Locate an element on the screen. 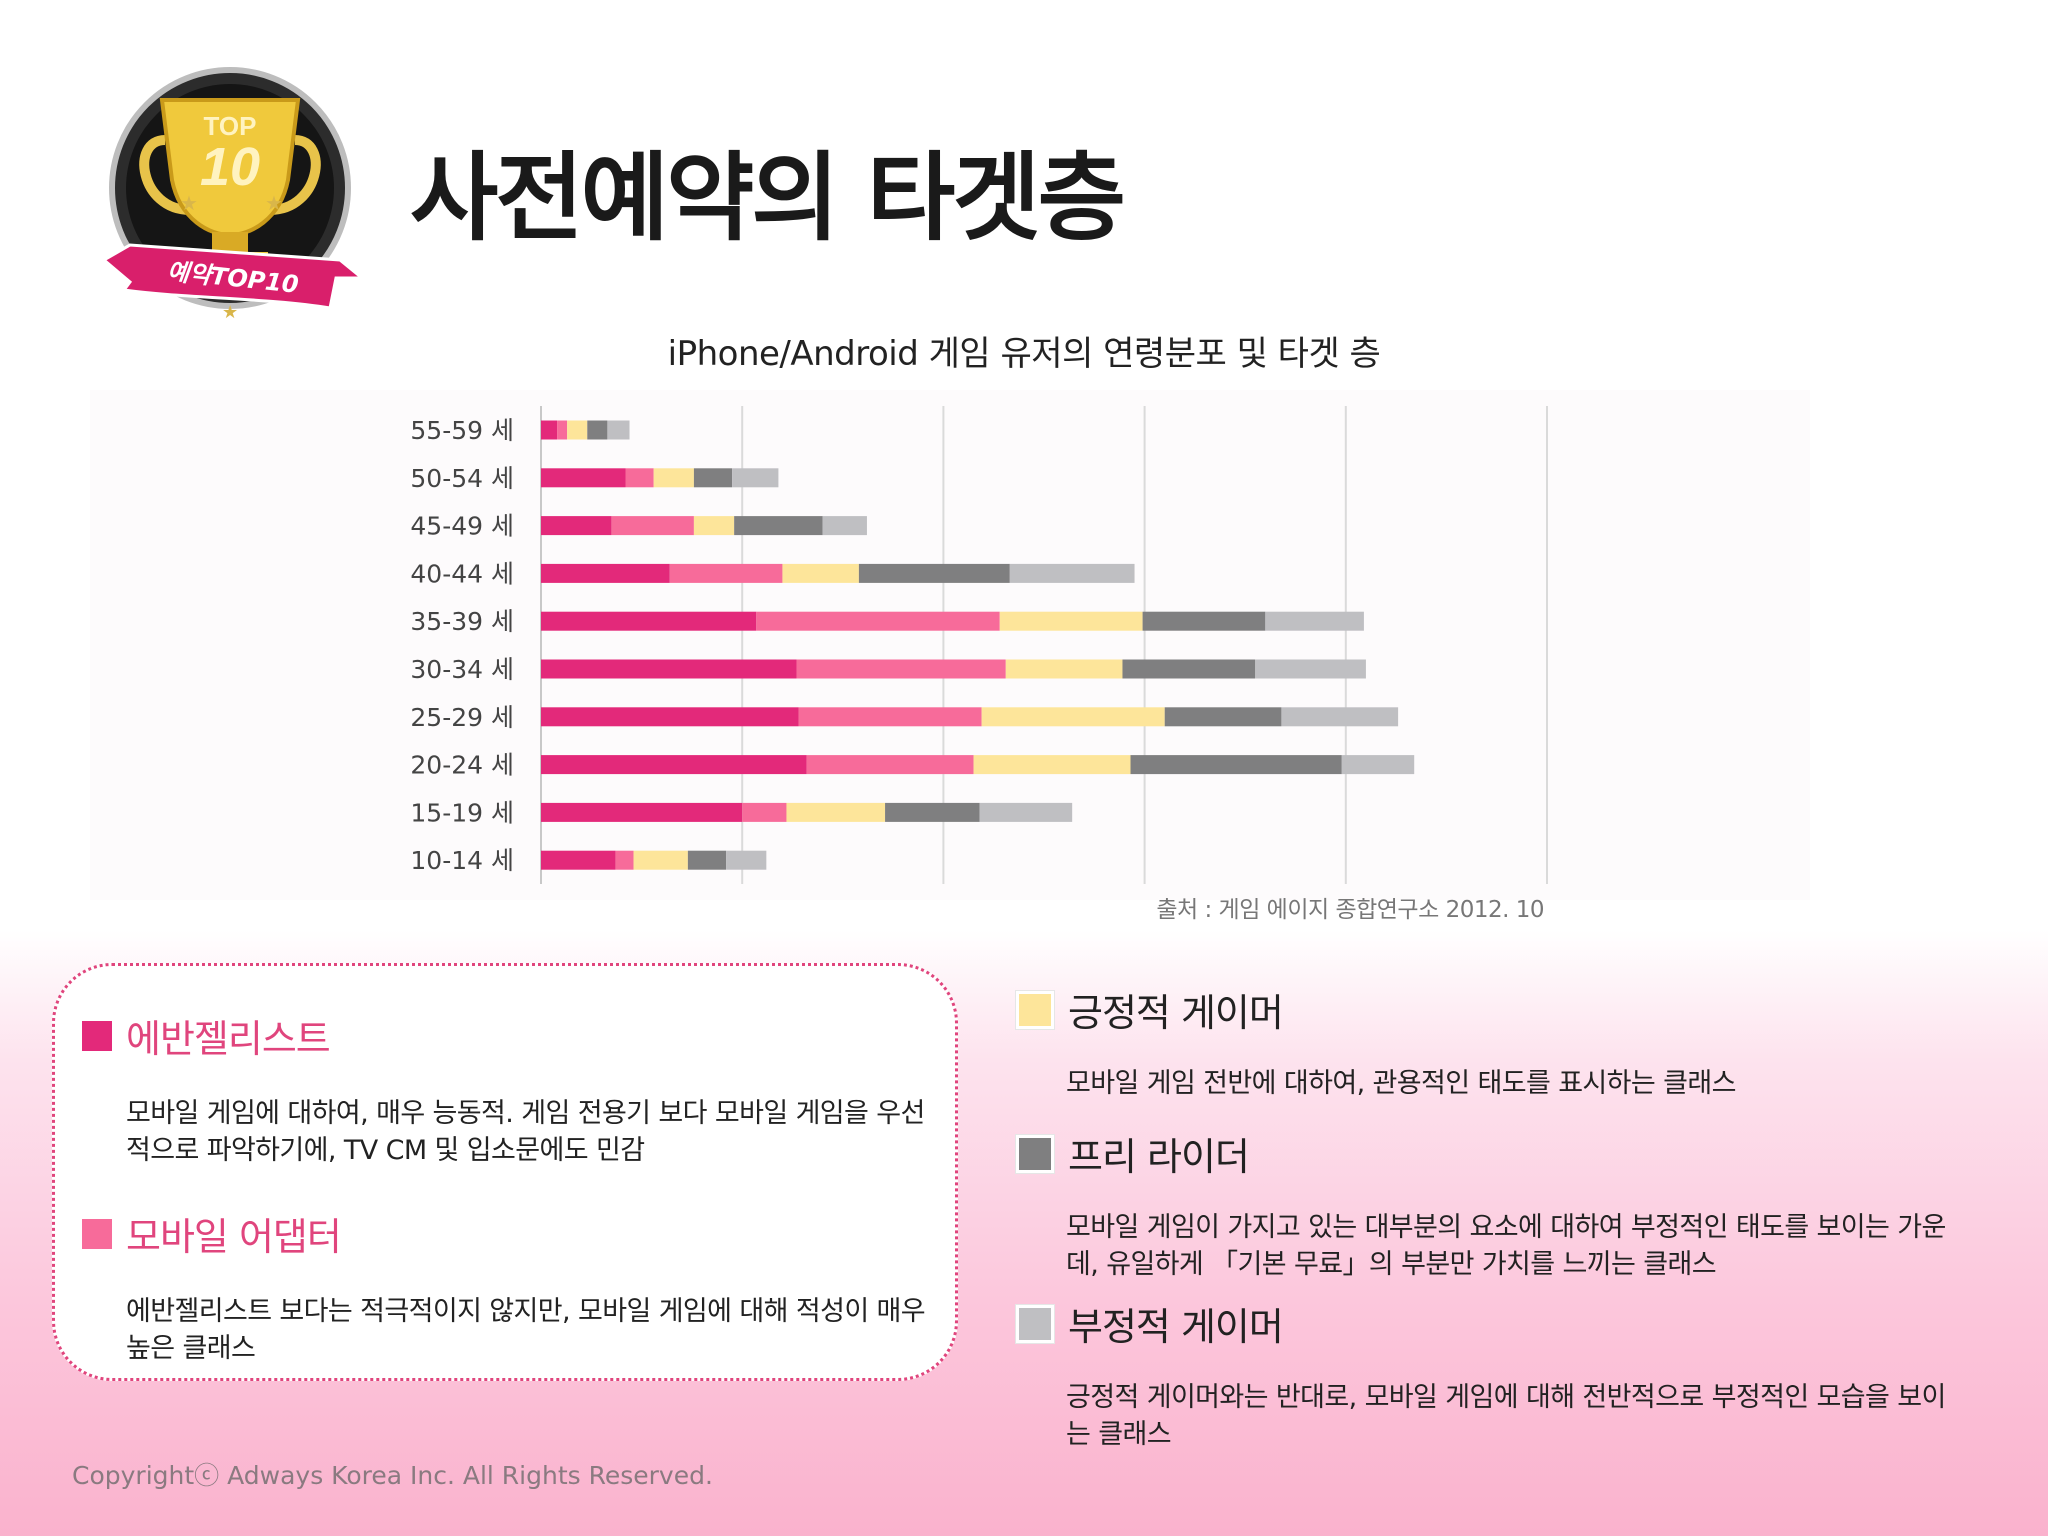  category-tick-label: 30-34 세 is located at coordinates (462, 669).